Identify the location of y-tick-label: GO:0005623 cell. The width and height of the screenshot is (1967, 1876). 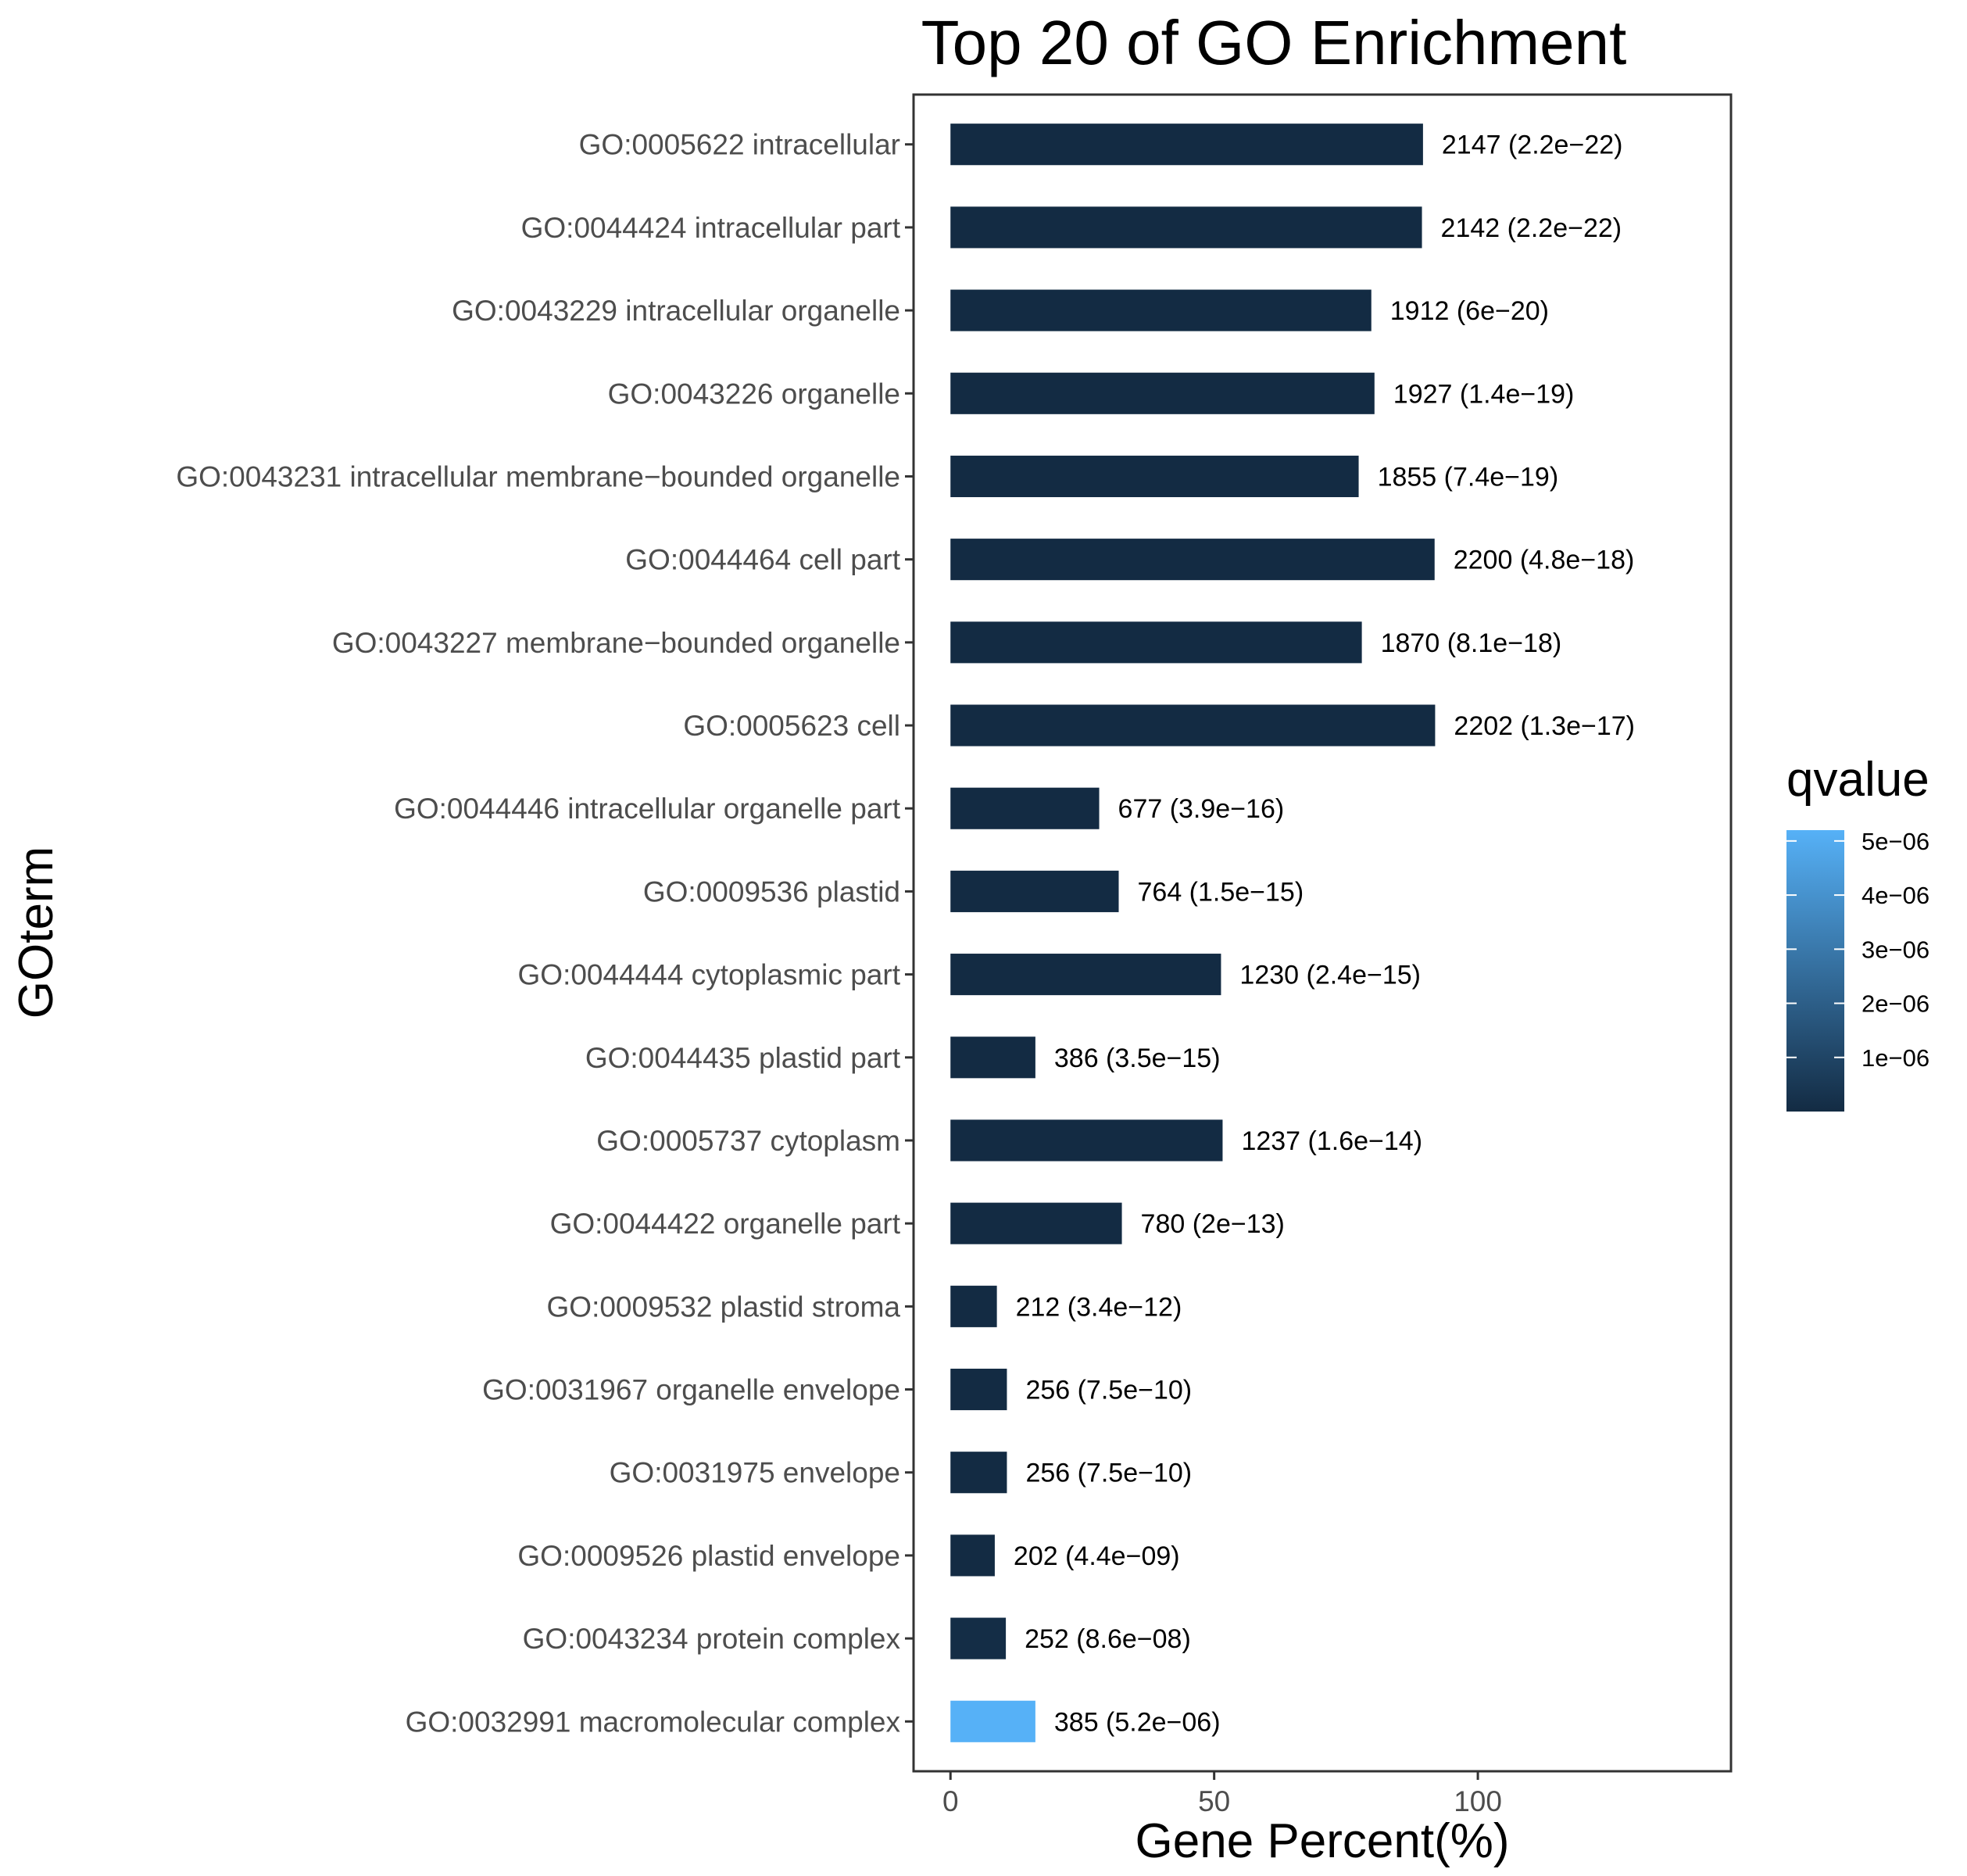
(791, 726).